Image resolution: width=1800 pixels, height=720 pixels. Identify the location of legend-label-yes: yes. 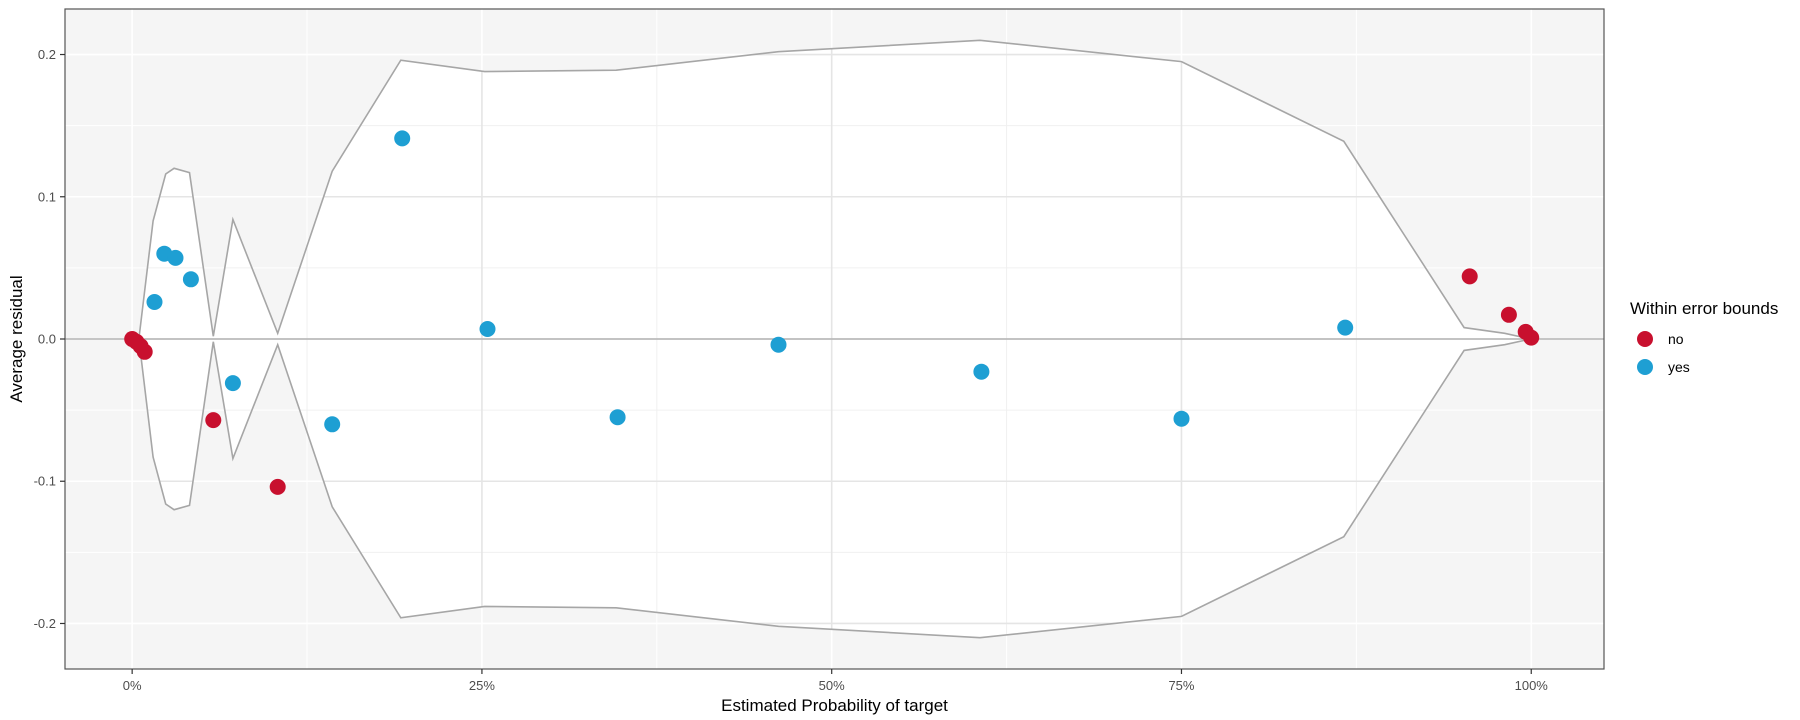
(1679, 367).